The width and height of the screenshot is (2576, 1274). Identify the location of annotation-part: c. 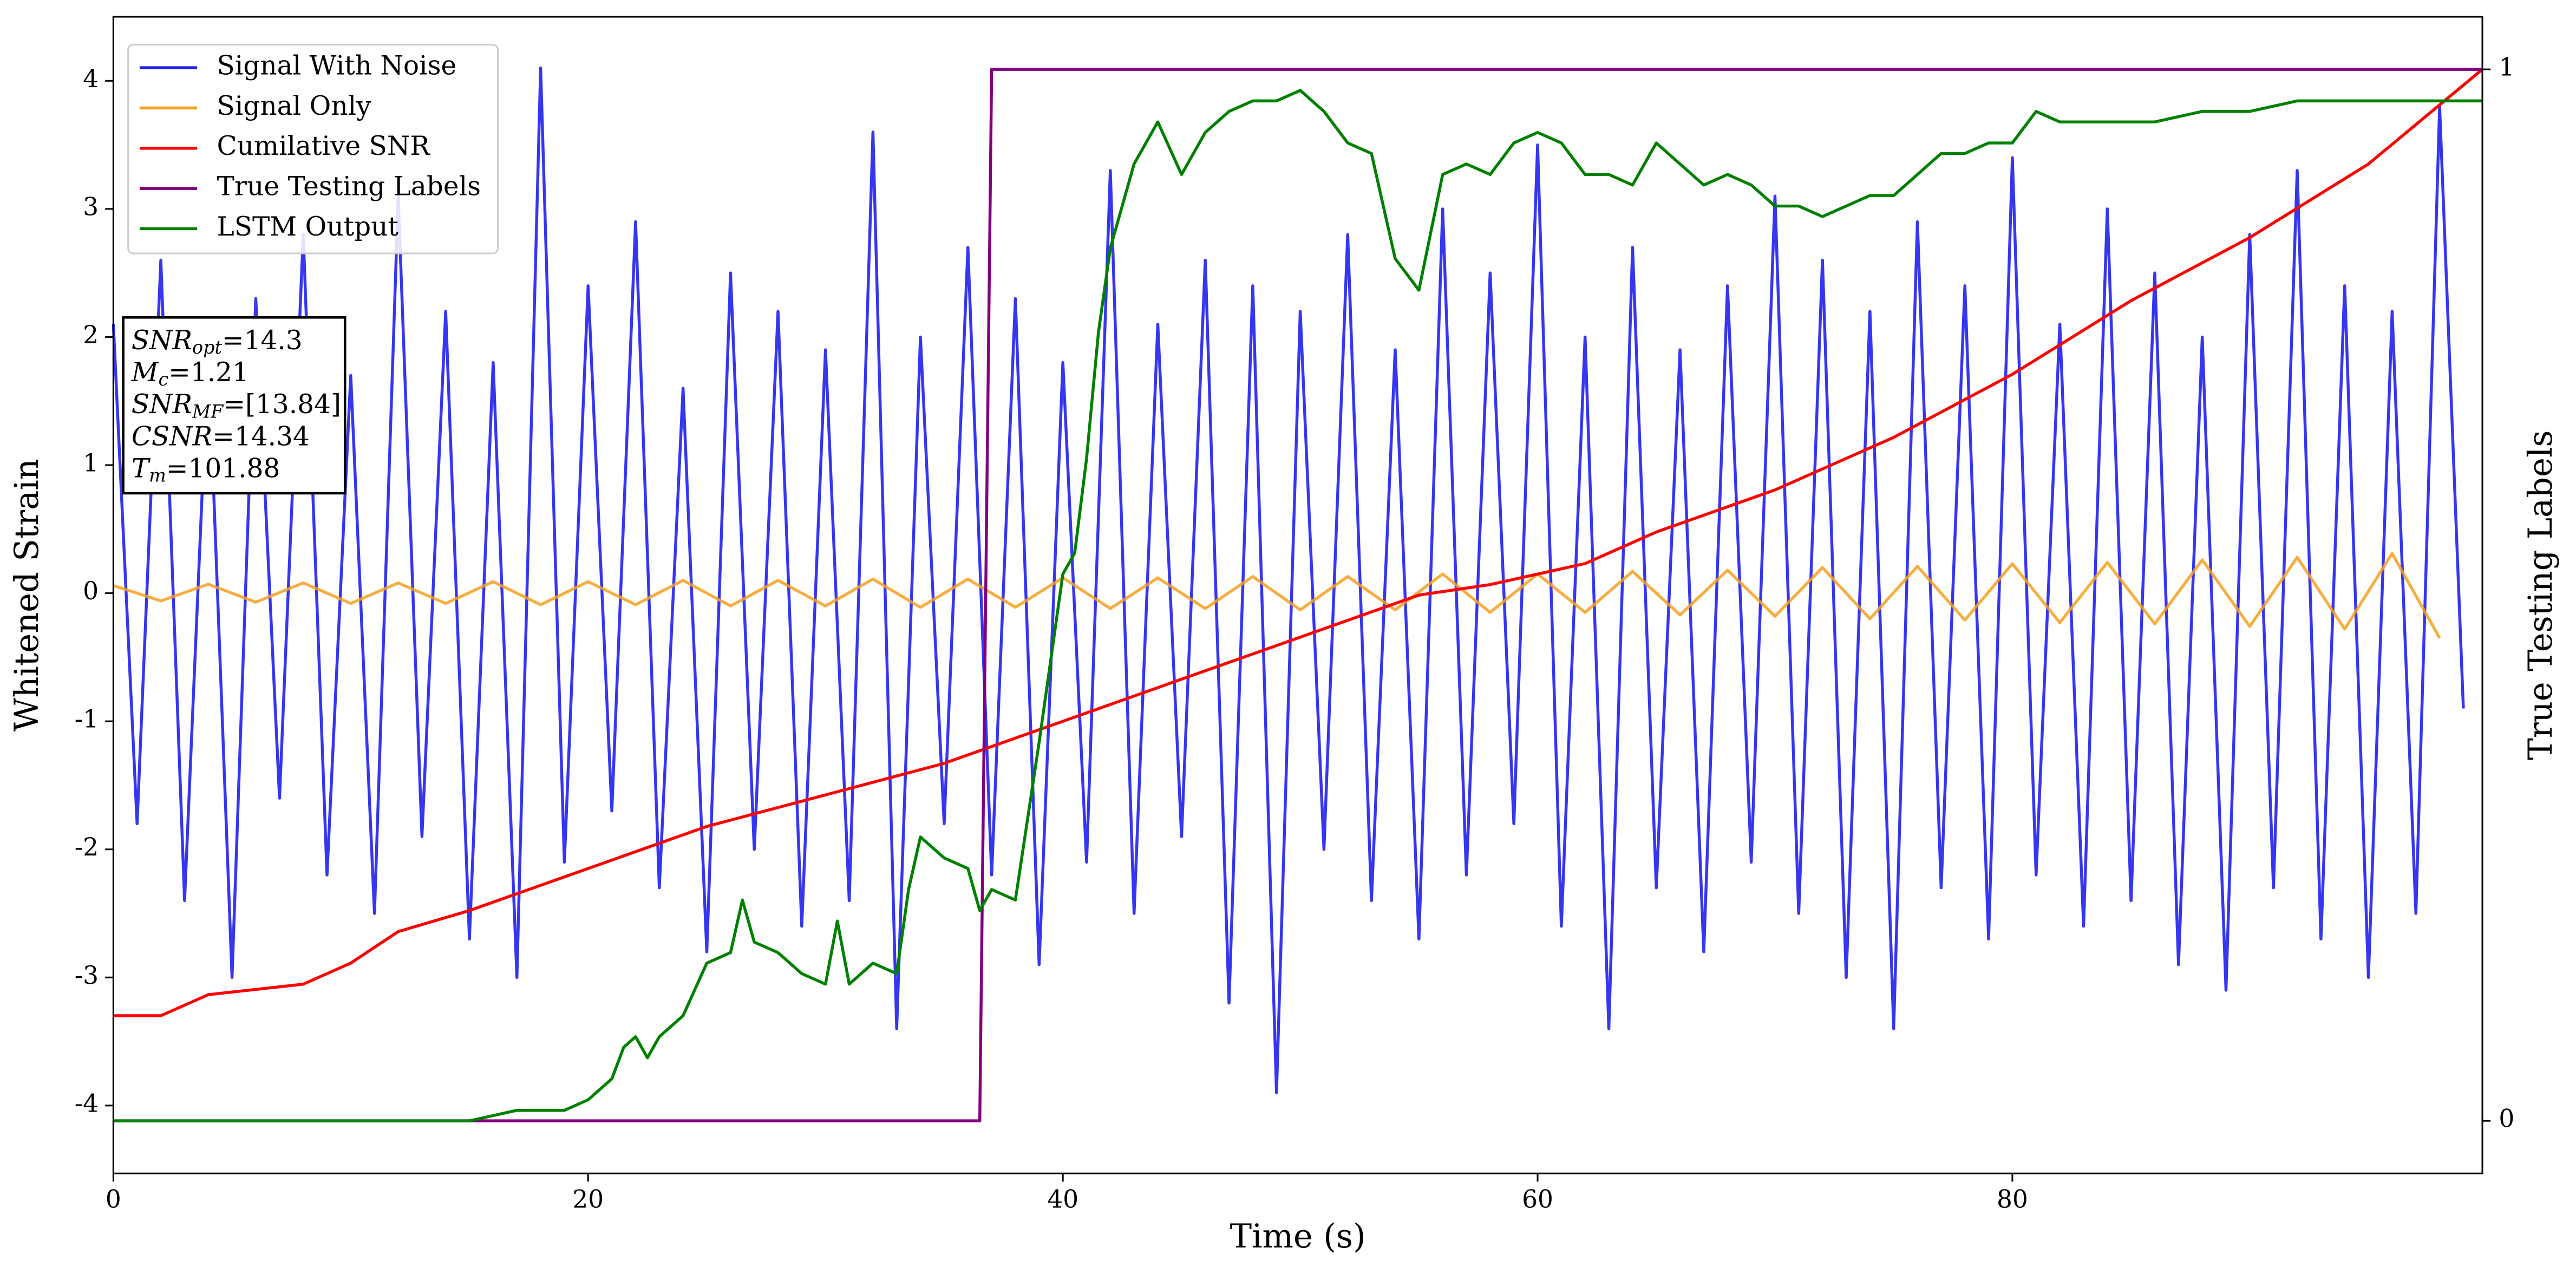
(163, 379).